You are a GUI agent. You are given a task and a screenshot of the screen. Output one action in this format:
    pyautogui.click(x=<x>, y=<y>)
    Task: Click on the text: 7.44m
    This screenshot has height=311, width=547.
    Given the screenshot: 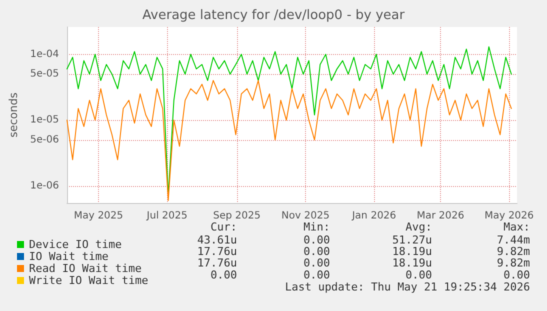 What is the action you would take?
    pyautogui.click(x=513, y=240)
    